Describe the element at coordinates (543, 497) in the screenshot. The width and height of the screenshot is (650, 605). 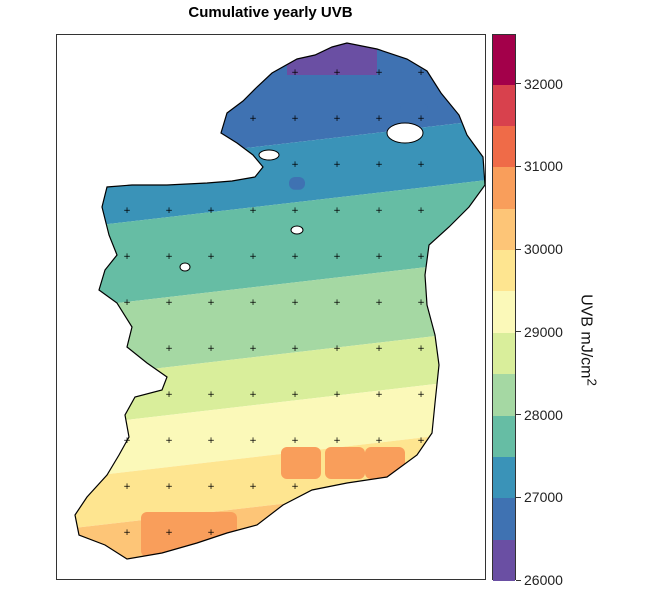
I see `colorbar-tick-label: 27000` at that location.